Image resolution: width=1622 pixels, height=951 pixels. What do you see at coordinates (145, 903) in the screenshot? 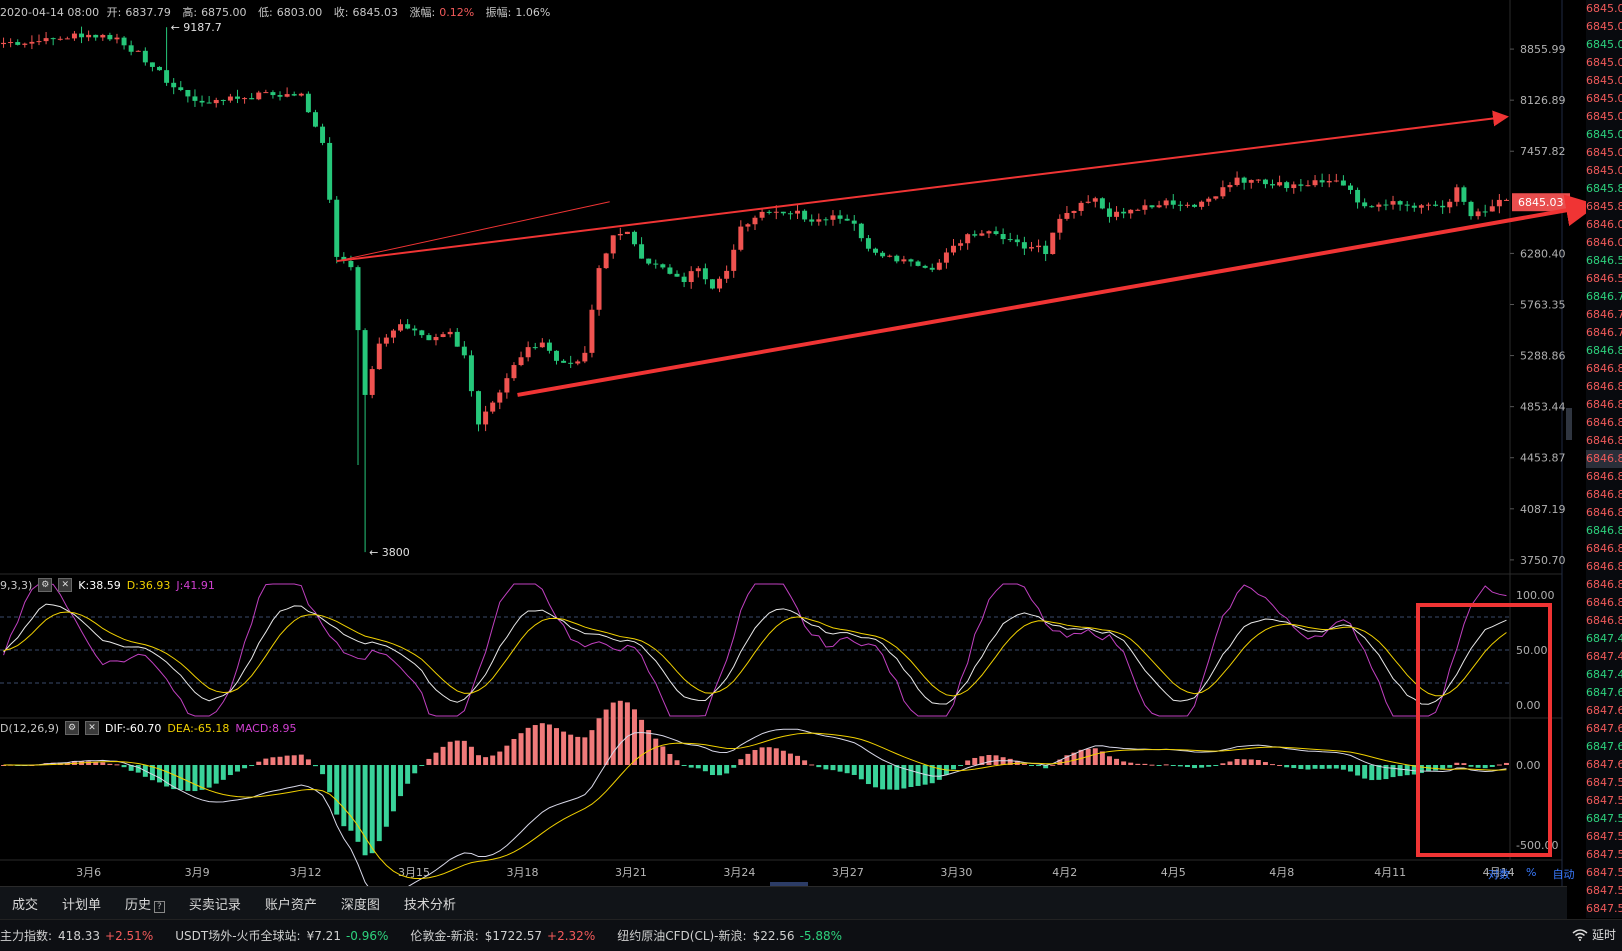
I see `tab-history: 历史?` at bounding box center [145, 903].